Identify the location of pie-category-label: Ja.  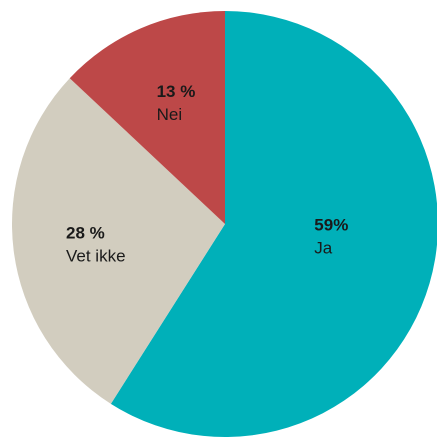
(323, 248).